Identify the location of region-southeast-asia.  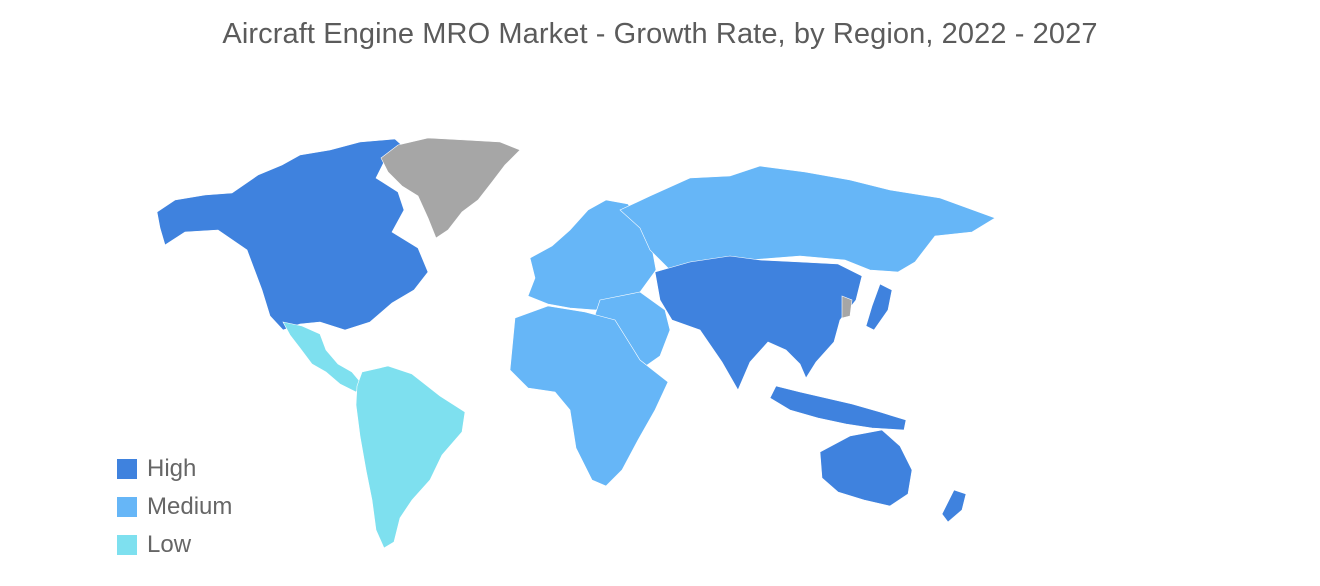
(838, 408).